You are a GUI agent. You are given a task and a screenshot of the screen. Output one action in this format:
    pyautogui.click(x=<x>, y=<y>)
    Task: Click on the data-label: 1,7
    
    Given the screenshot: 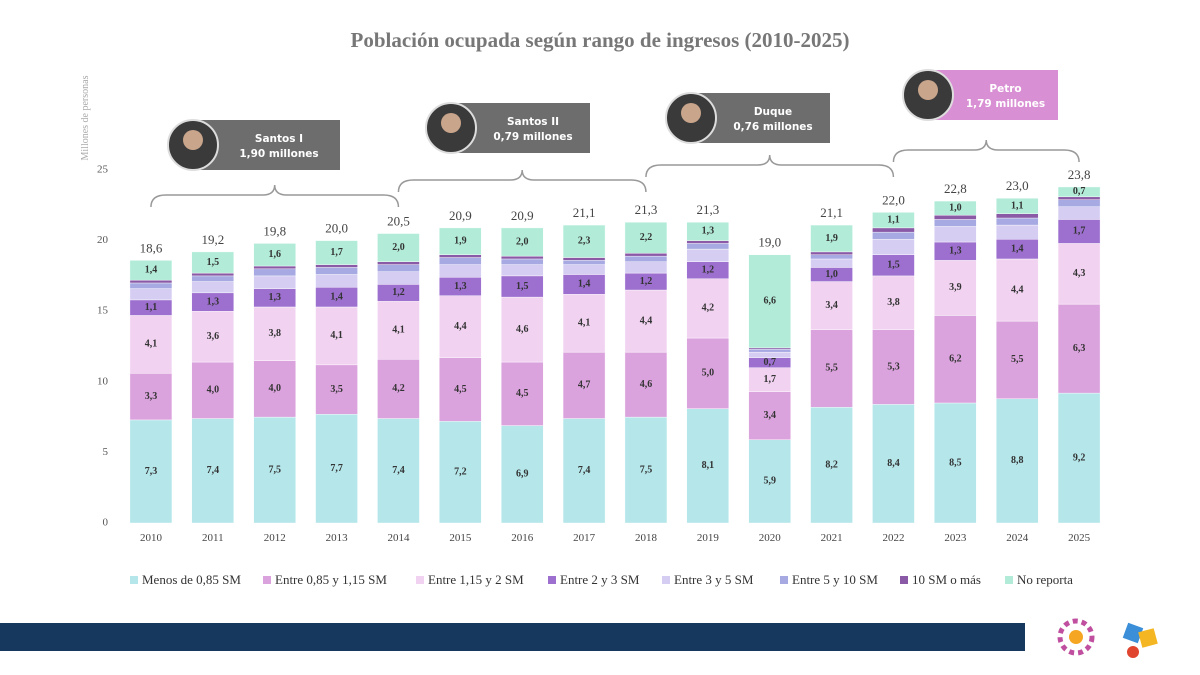 What is the action you would take?
    pyautogui.click(x=336, y=252)
    